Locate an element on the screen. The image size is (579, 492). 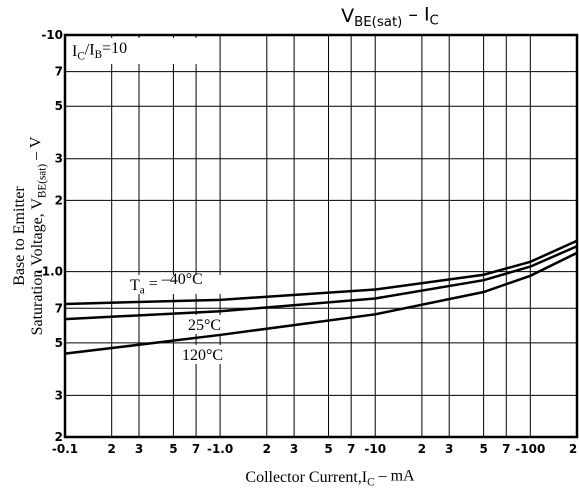
series-label: Ta = –40°C is located at coordinates (166, 284).